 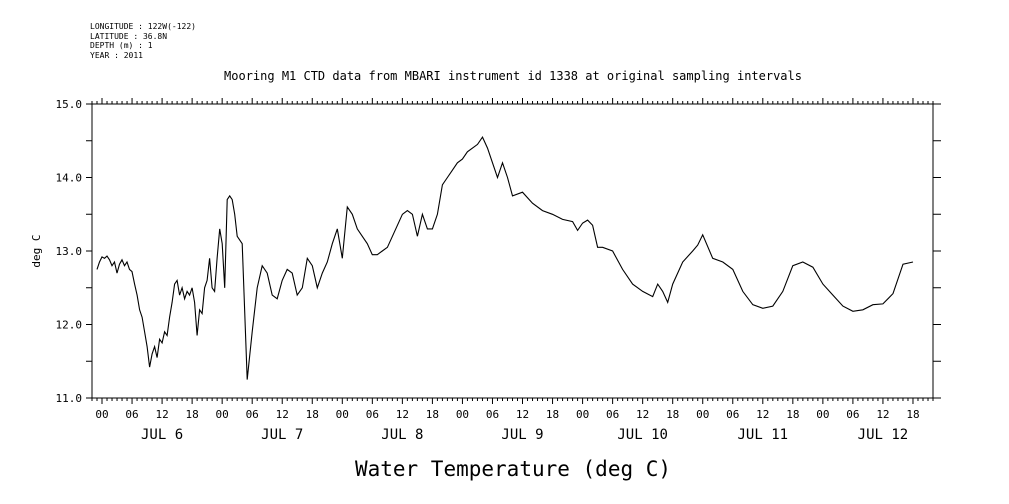 What do you see at coordinates (282, 435) in the screenshot?
I see `x-day-label: JUL 7` at bounding box center [282, 435].